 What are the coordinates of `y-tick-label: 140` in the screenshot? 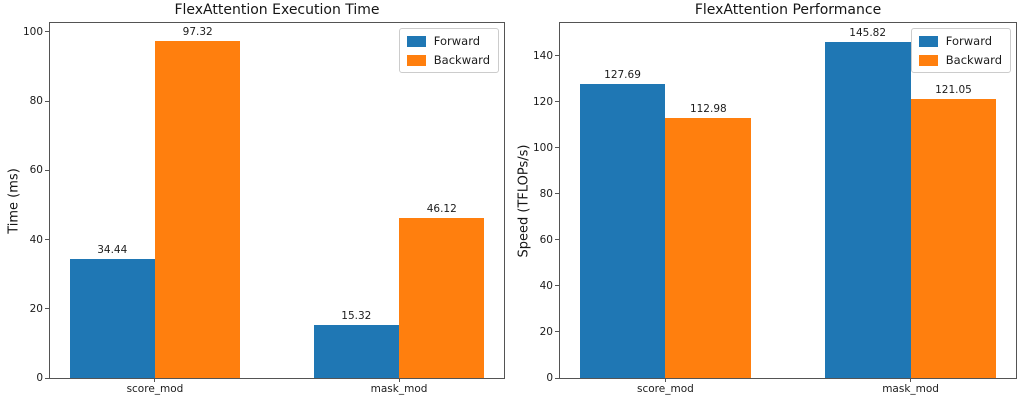 It's located at (542, 55).